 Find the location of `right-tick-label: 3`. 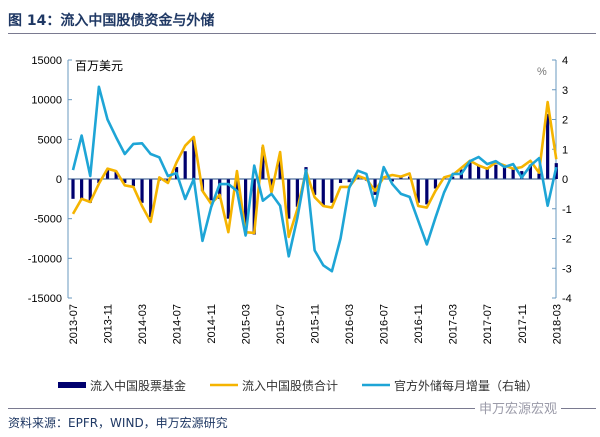

right-tick-label: 3 is located at coordinates (565, 91).